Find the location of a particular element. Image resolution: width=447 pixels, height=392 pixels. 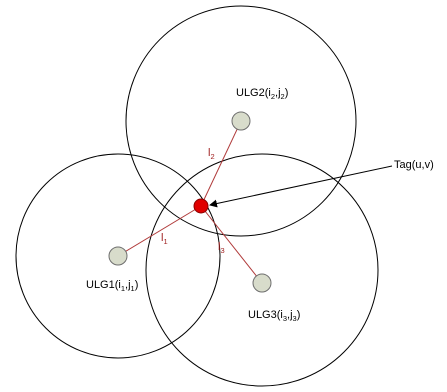

distance-label-l1: l1 is located at coordinates (164, 239).